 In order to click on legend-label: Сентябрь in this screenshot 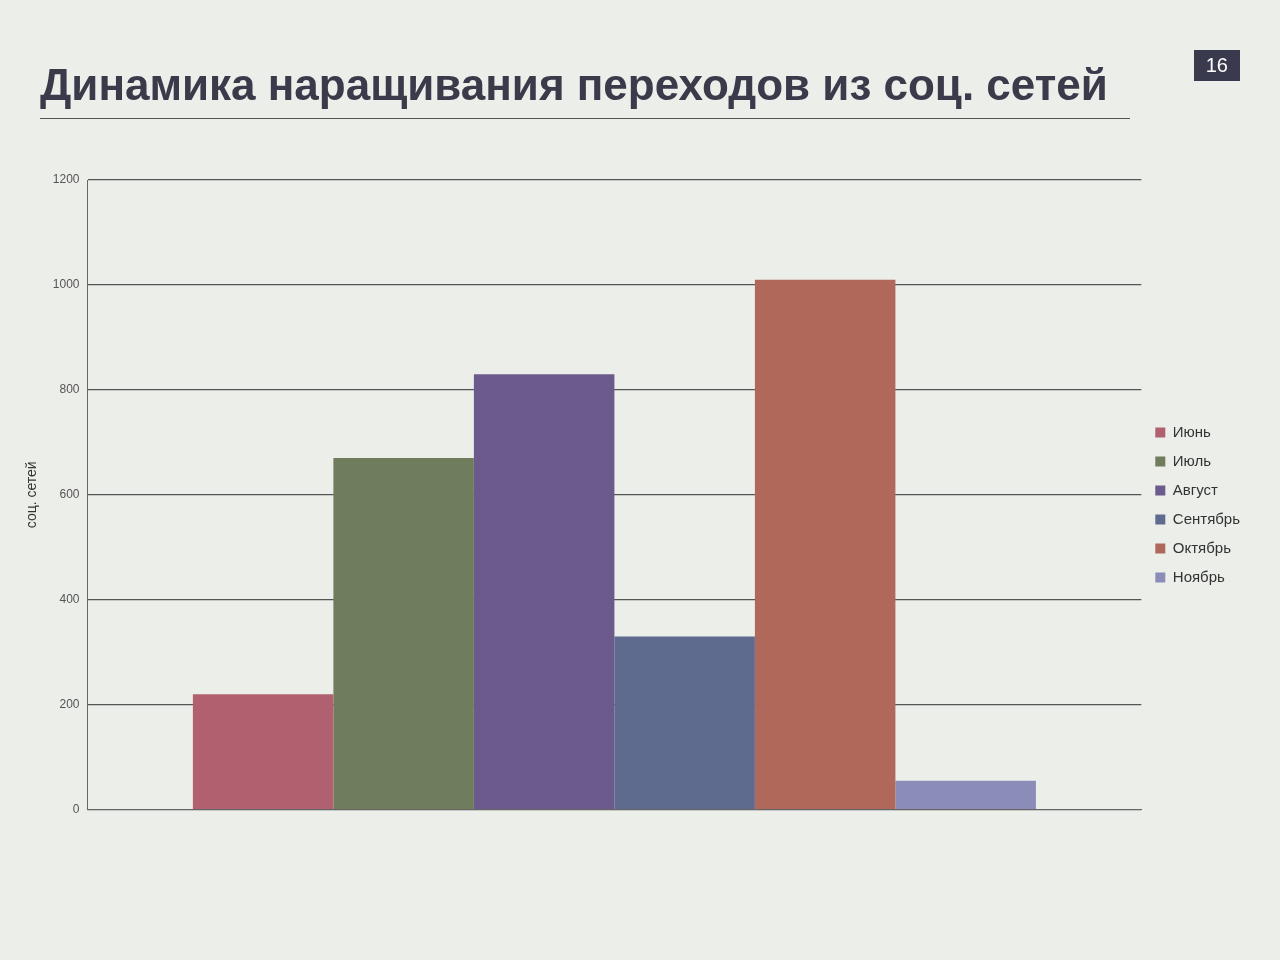, I will do `click(1206, 518)`.